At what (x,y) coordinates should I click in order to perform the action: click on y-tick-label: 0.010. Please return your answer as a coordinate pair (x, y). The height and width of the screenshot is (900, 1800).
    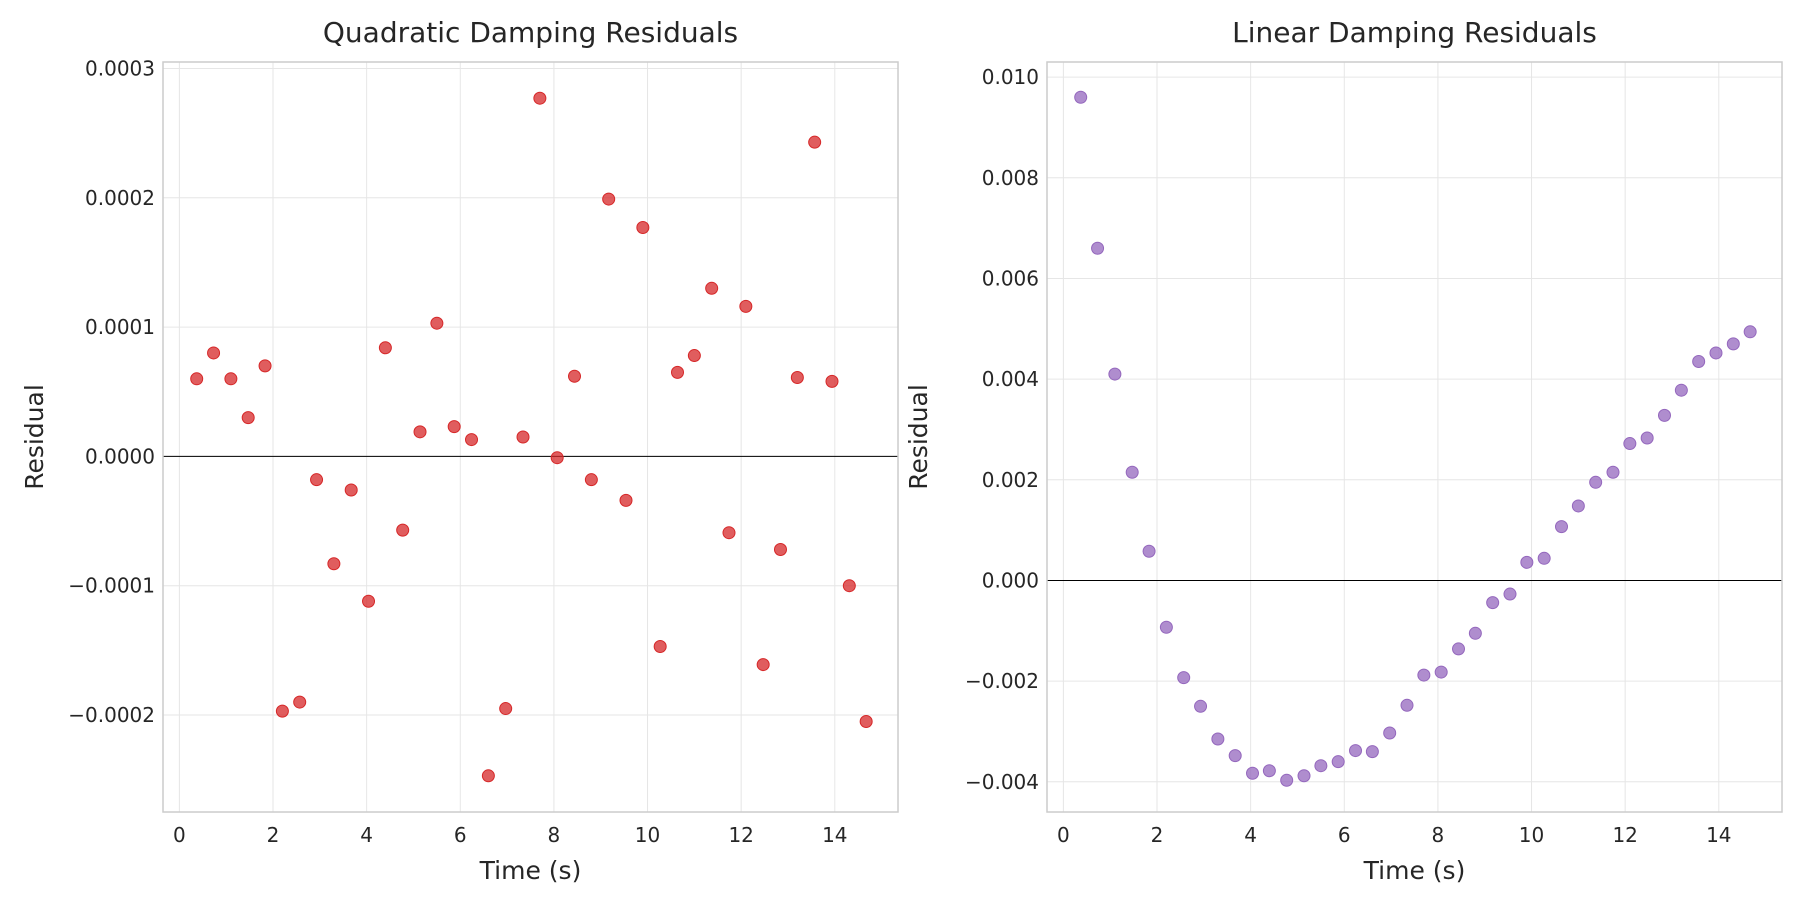
    Looking at the image, I should click on (1010, 77).